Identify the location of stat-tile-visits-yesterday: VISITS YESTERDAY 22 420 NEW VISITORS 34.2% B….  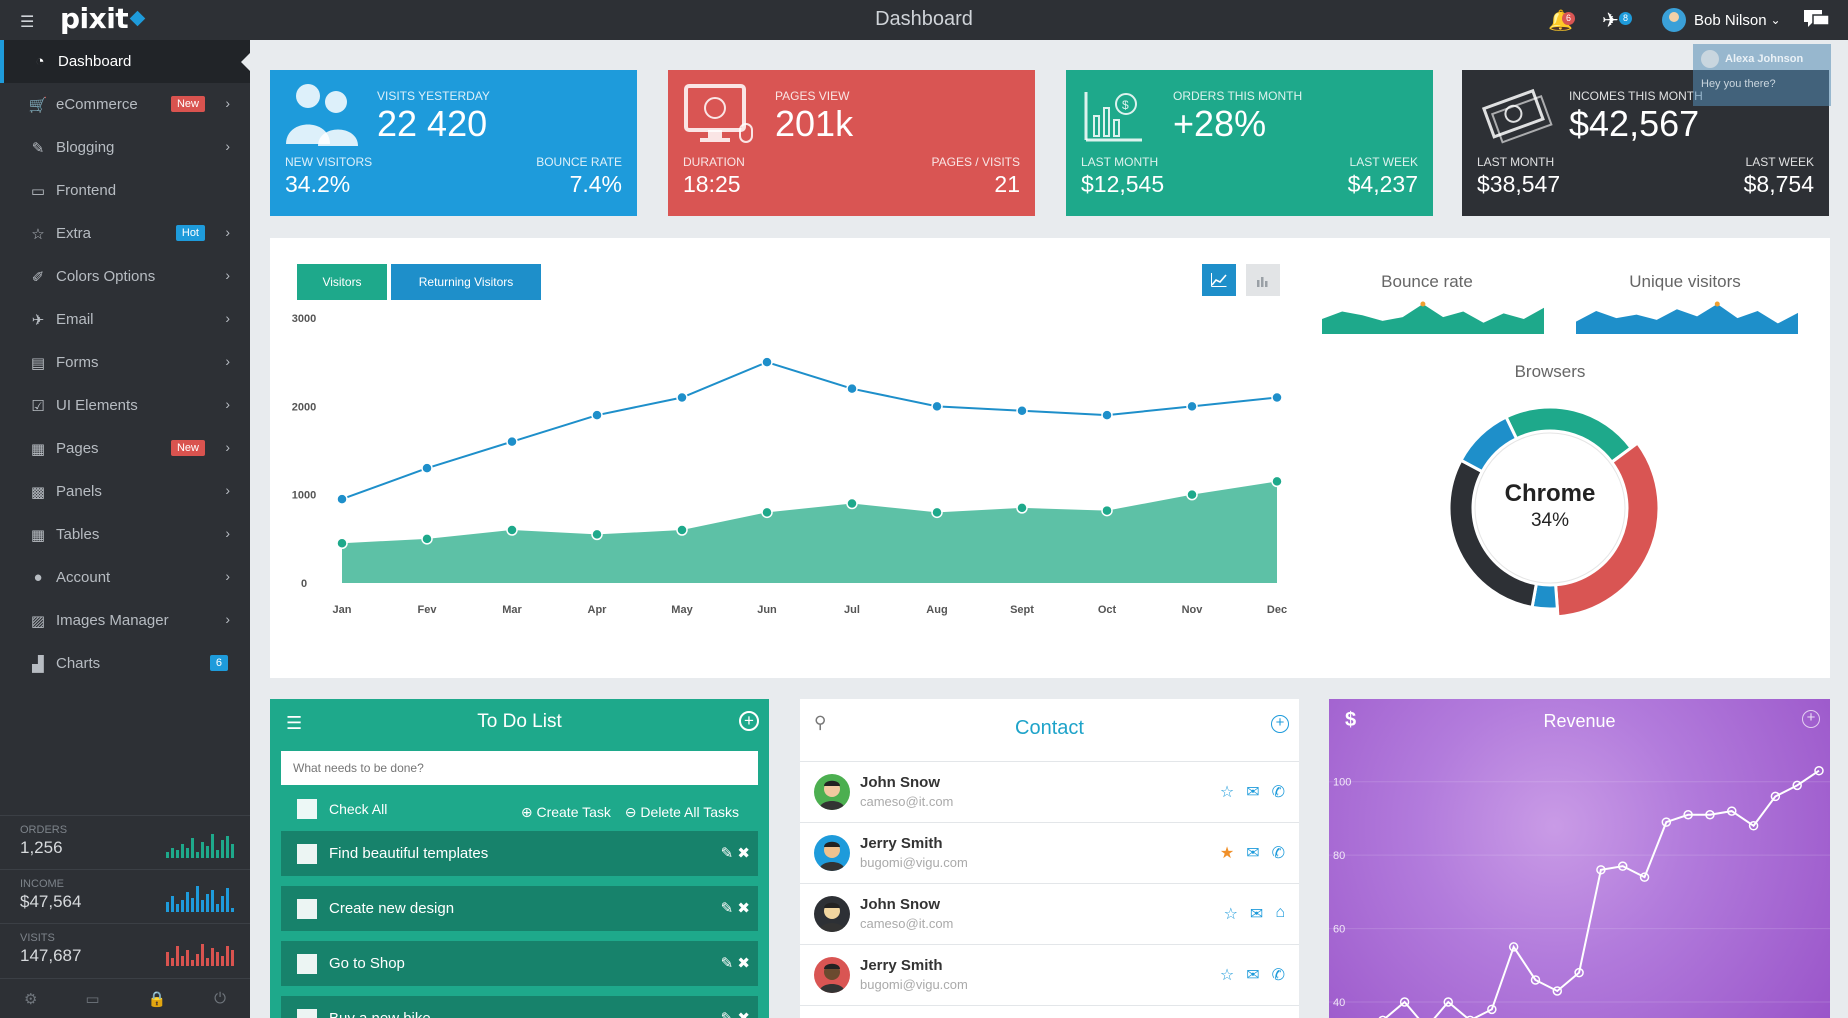
(453, 143).